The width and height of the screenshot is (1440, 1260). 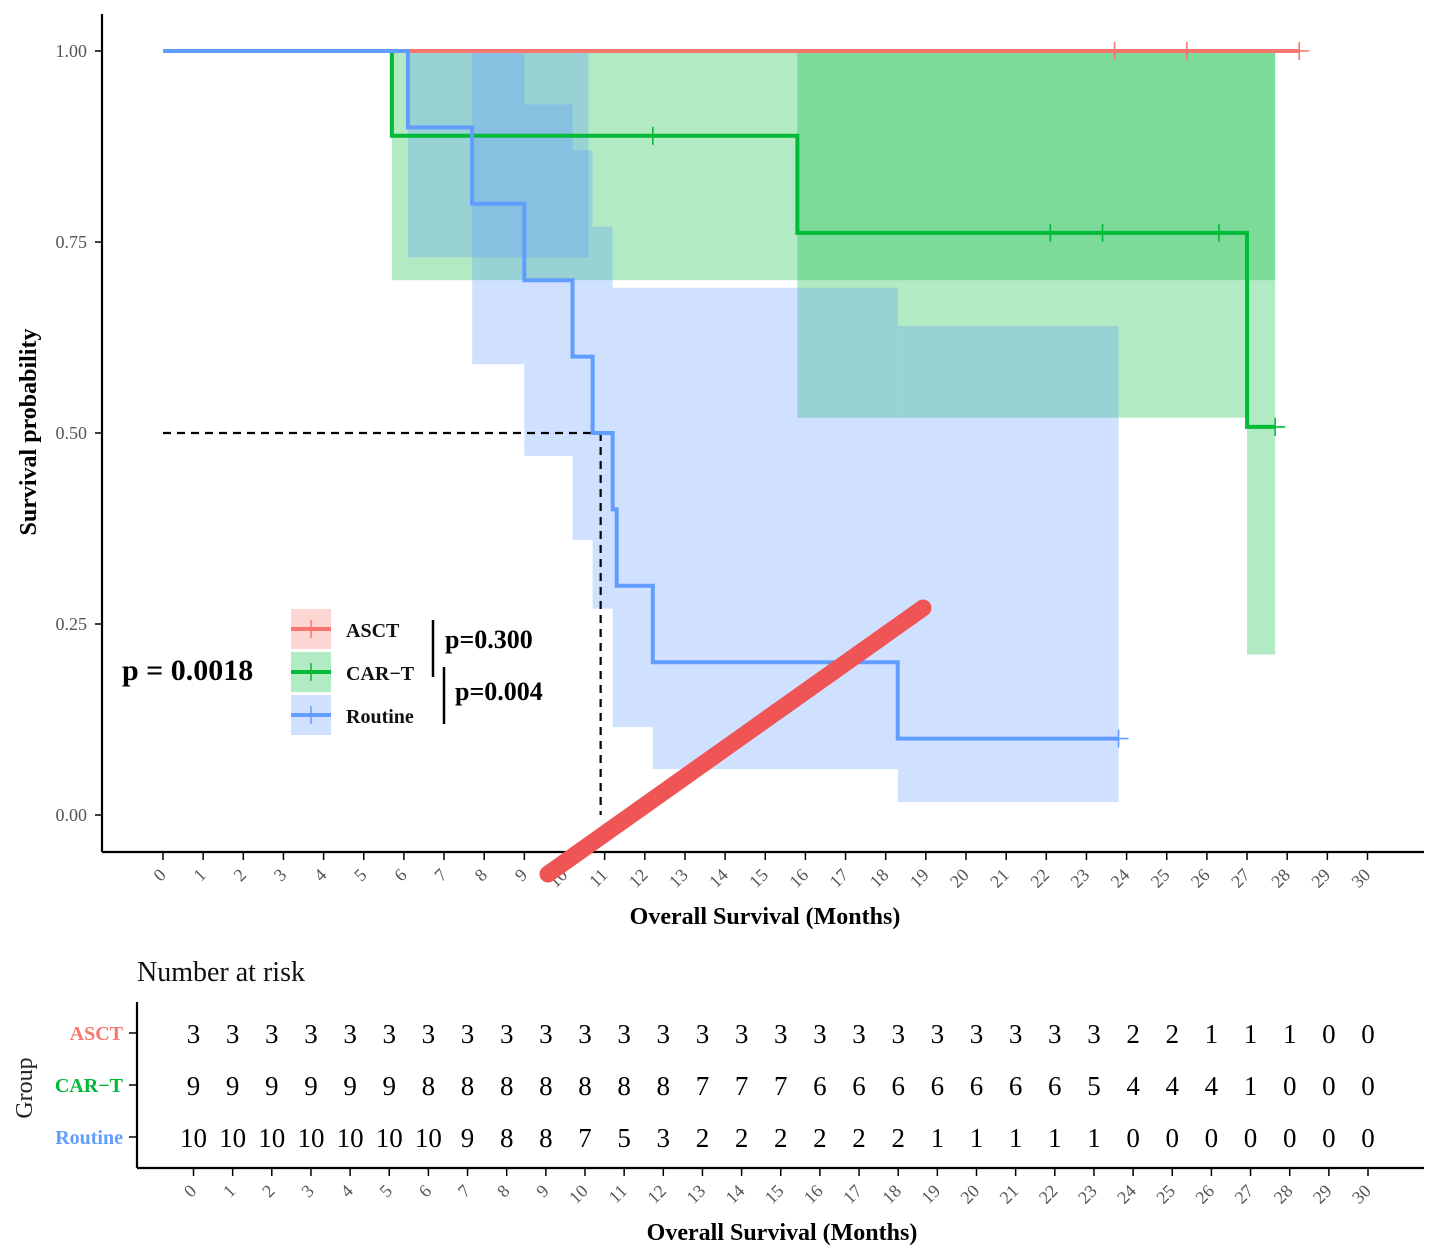 I want to click on x-tick-label: 27, so click(x=1240, y=878).